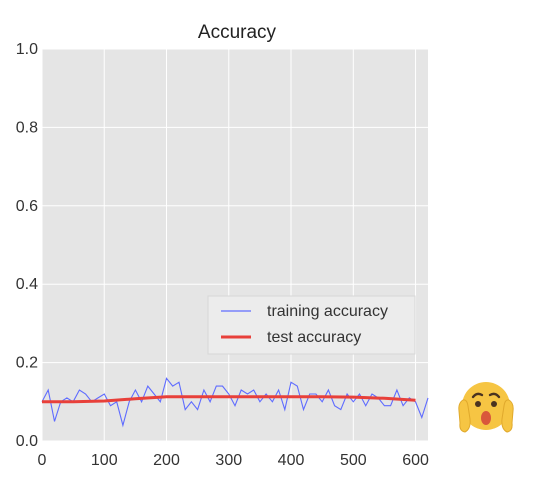 This screenshot has width=534, height=480. Describe the element at coordinates (27, 206) in the screenshot. I see `y-tick-label: 0.6` at that location.